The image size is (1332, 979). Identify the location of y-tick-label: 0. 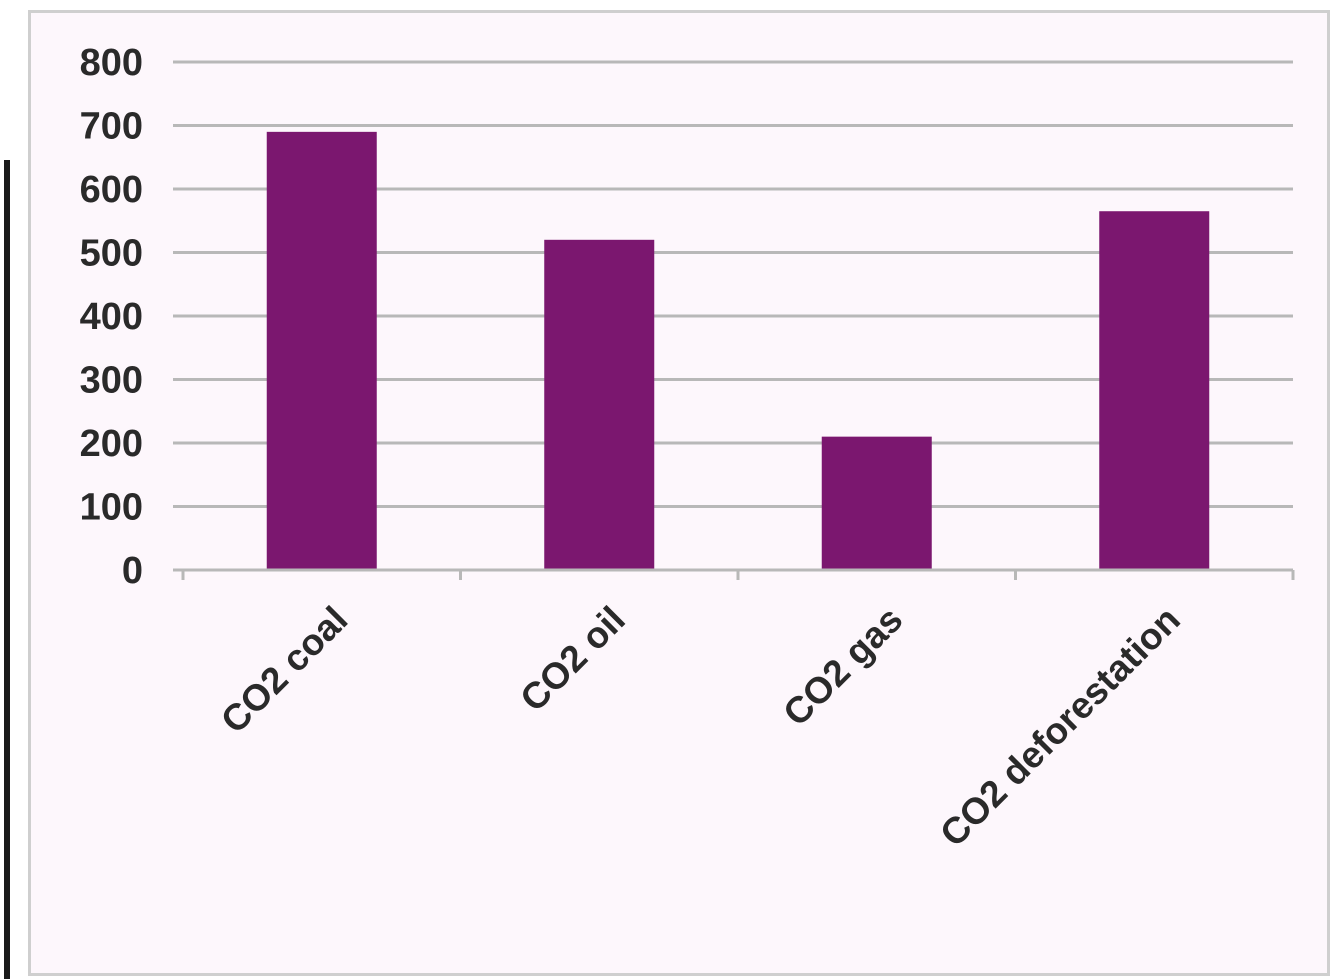
(132, 571).